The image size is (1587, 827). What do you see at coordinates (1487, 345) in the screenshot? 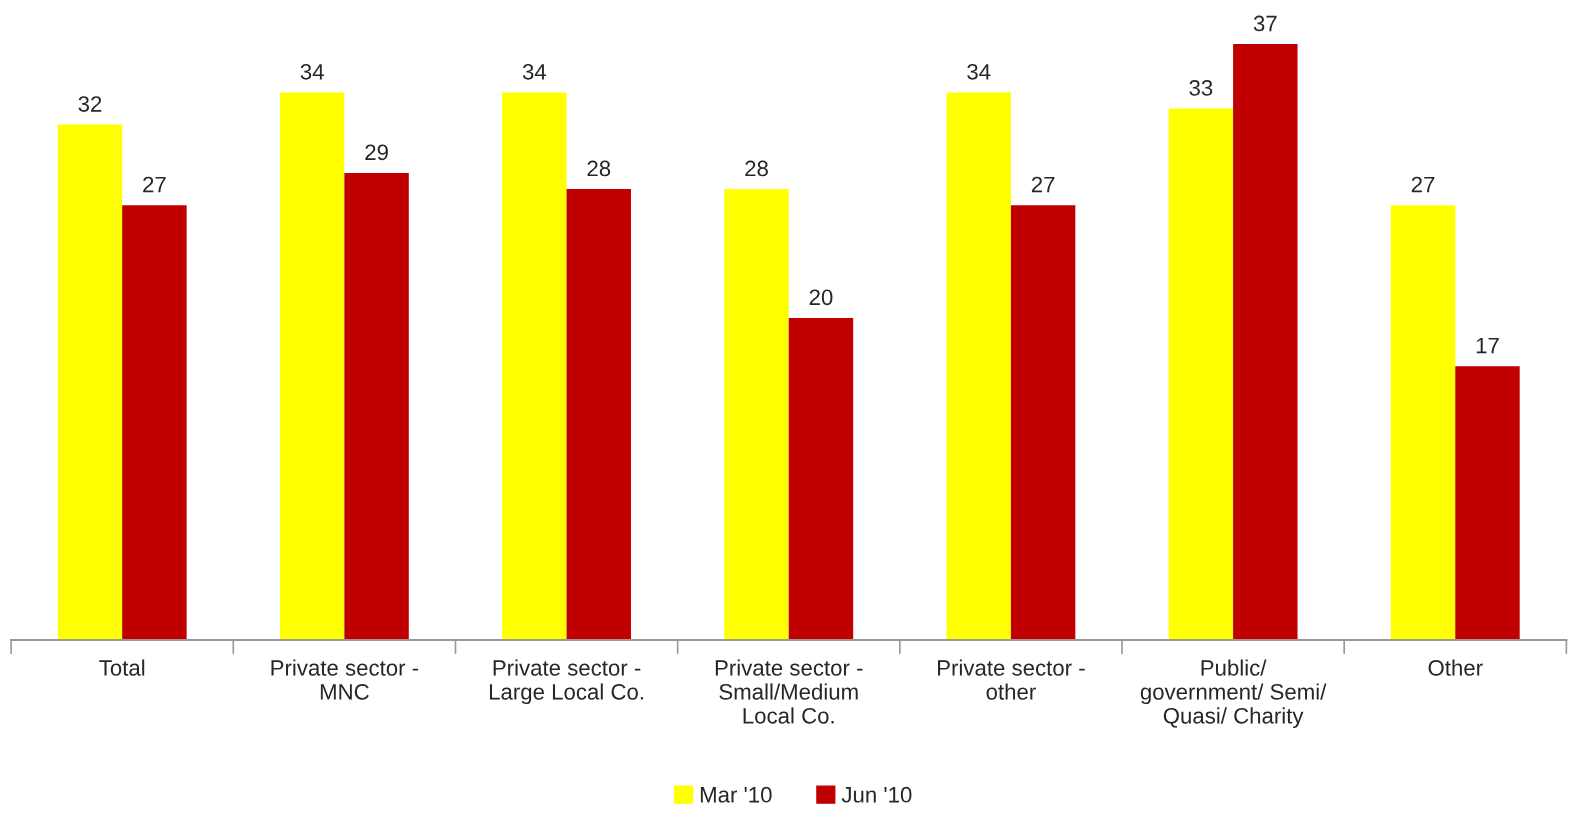
I see `data-label: 17` at bounding box center [1487, 345].